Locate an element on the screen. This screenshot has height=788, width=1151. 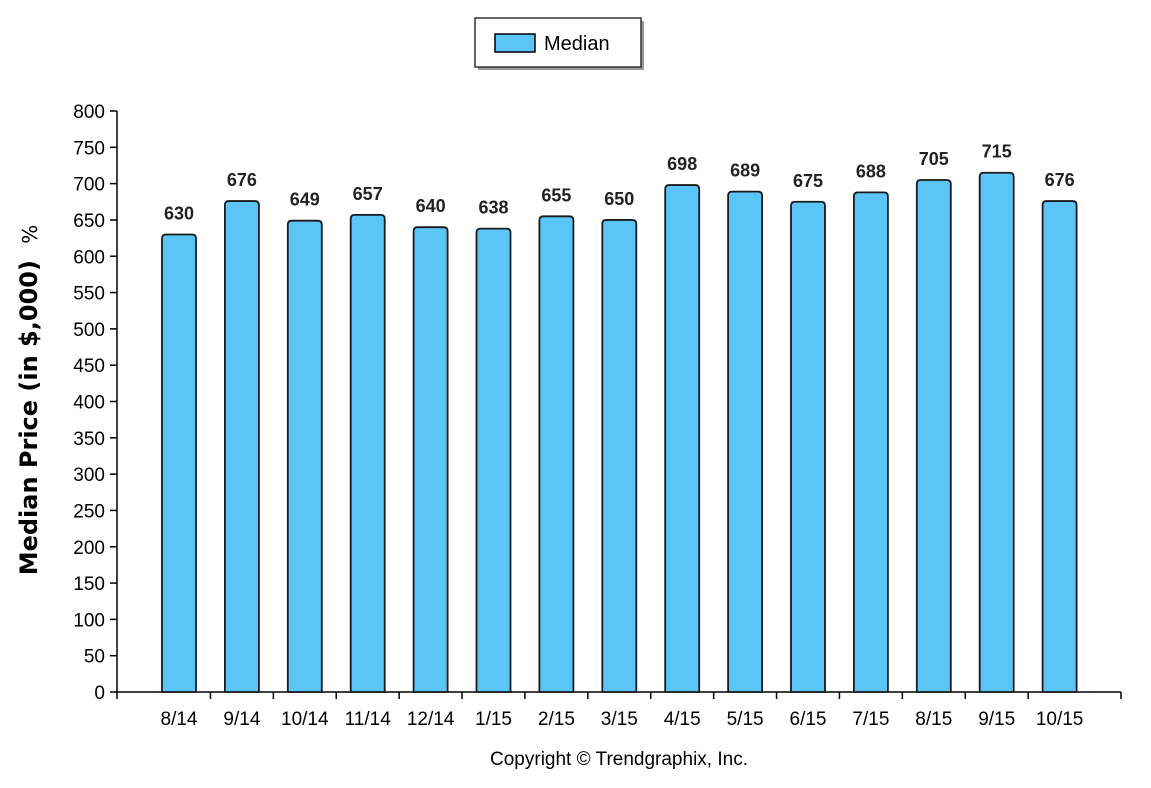
x-tick-label: 8/15 is located at coordinates (933, 719).